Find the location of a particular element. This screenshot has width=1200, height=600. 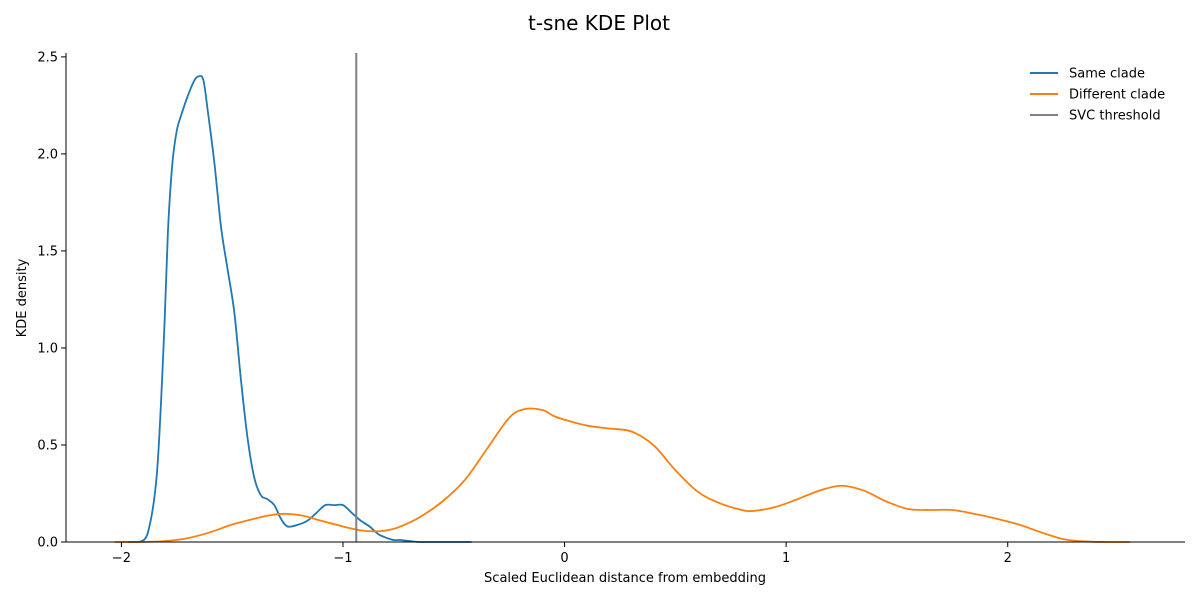

legend-item-svc-threshold: SVC threshold is located at coordinates (1095, 116).